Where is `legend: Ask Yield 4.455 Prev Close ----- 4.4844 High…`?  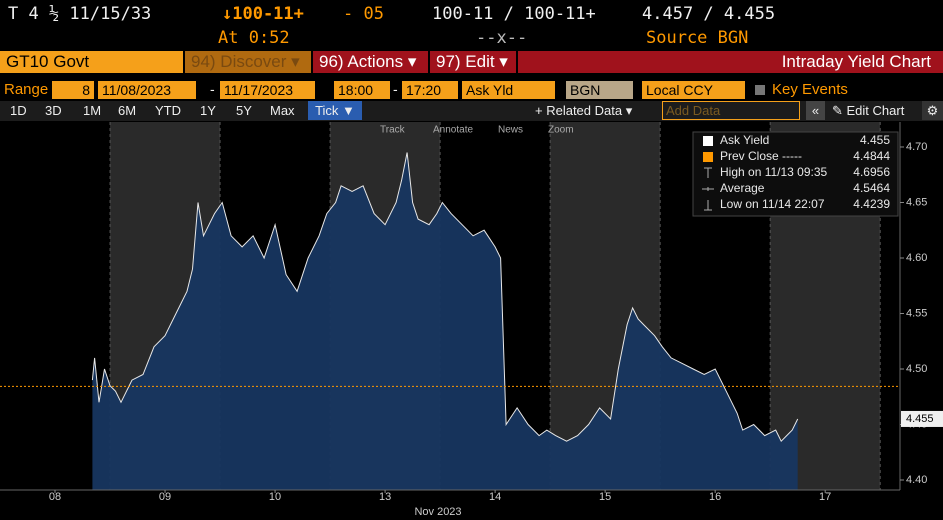
legend: Ask Yield 4.455 Prev Close ----- 4.4844 High… is located at coordinates (795, 174).